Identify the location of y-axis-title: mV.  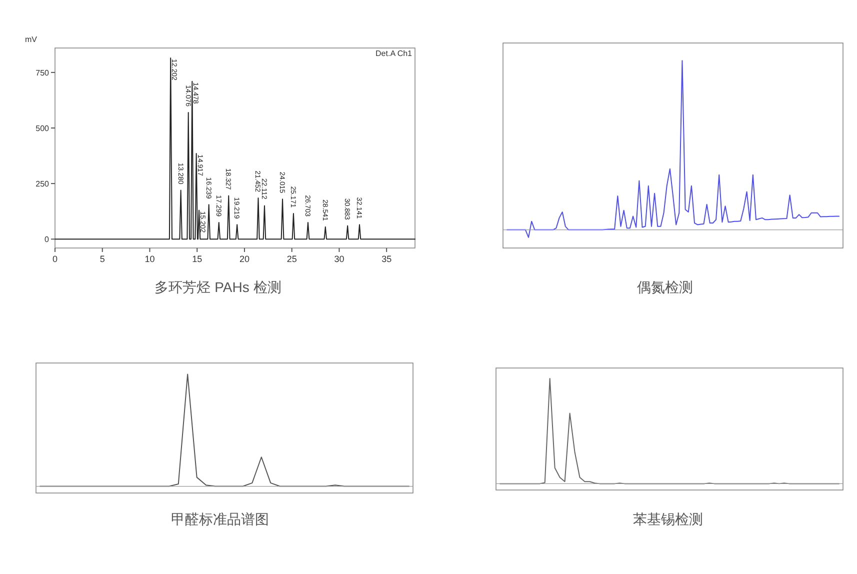
(31, 39).